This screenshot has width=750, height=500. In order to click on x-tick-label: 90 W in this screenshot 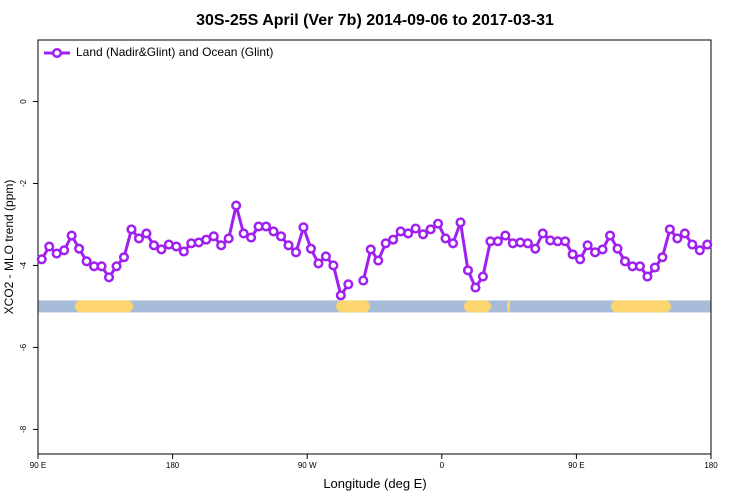, I will do `click(307, 465)`.